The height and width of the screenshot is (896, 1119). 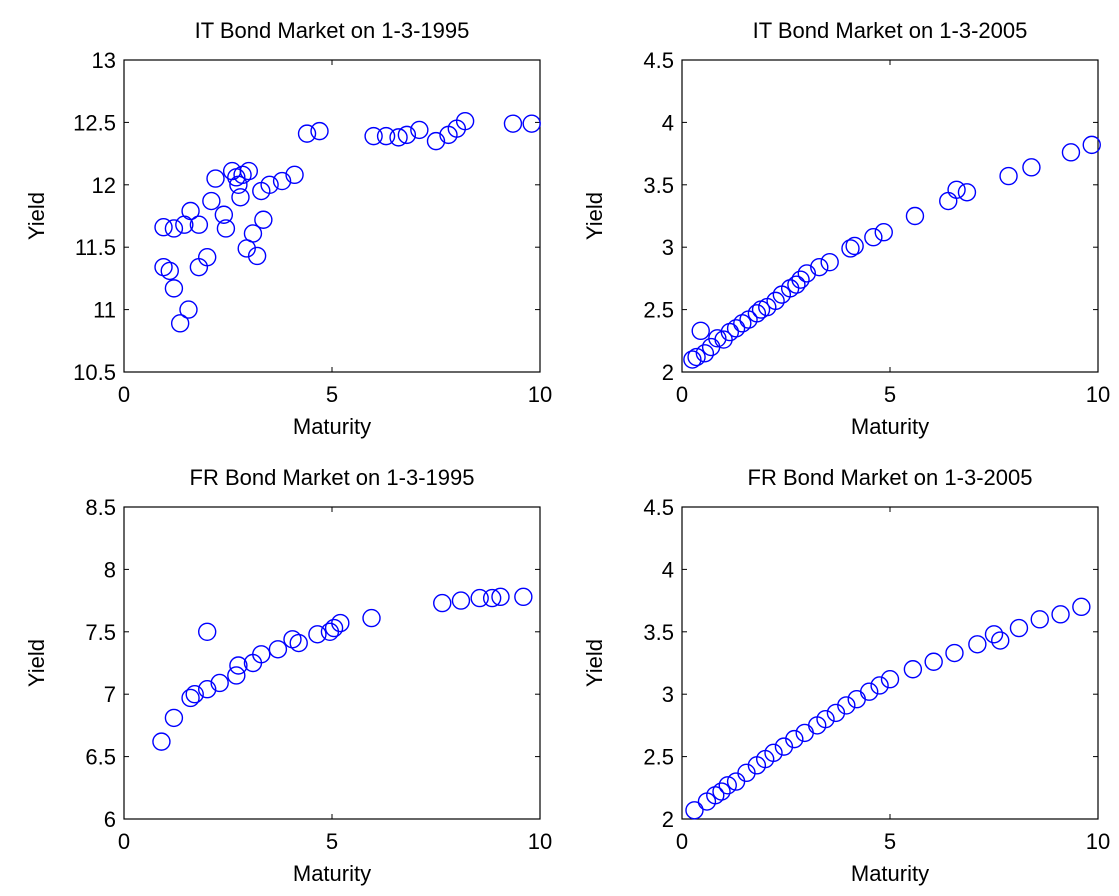 I want to click on y-tick-label: 6.5, so click(x=100, y=757).